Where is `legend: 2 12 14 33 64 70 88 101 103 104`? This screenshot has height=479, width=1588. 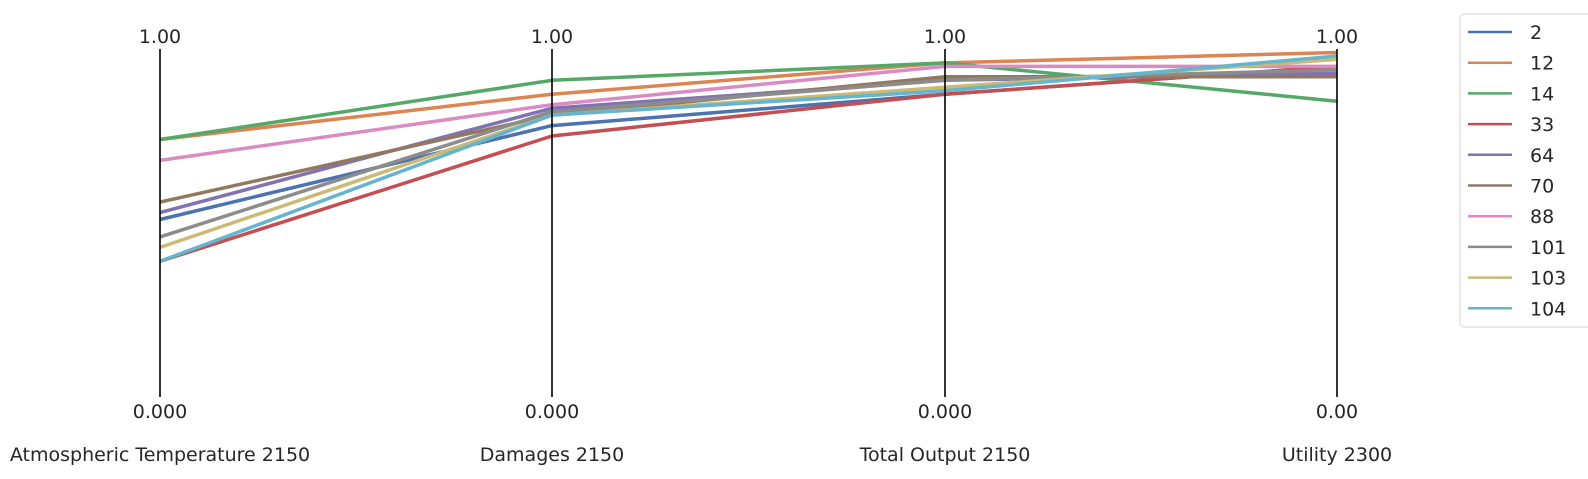
legend: 2 12 14 33 64 70 88 101 103 104 is located at coordinates (1523, 170).